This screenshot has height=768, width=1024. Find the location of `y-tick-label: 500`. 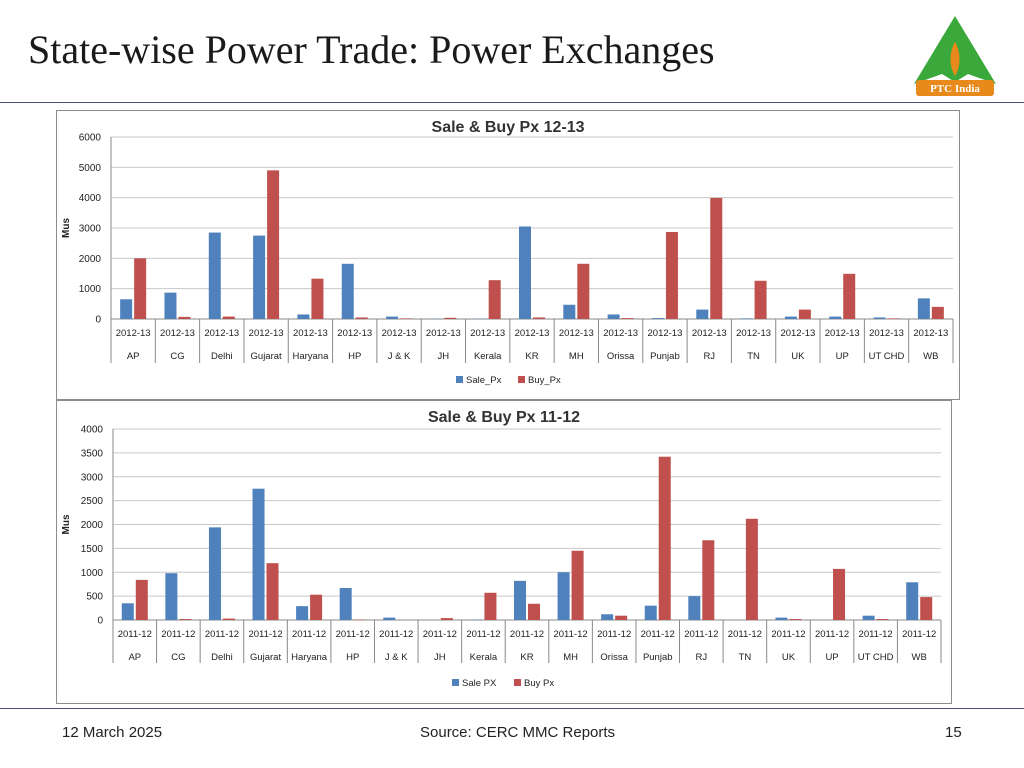

y-tick-label: 500 is located at coordinates (94, 597).